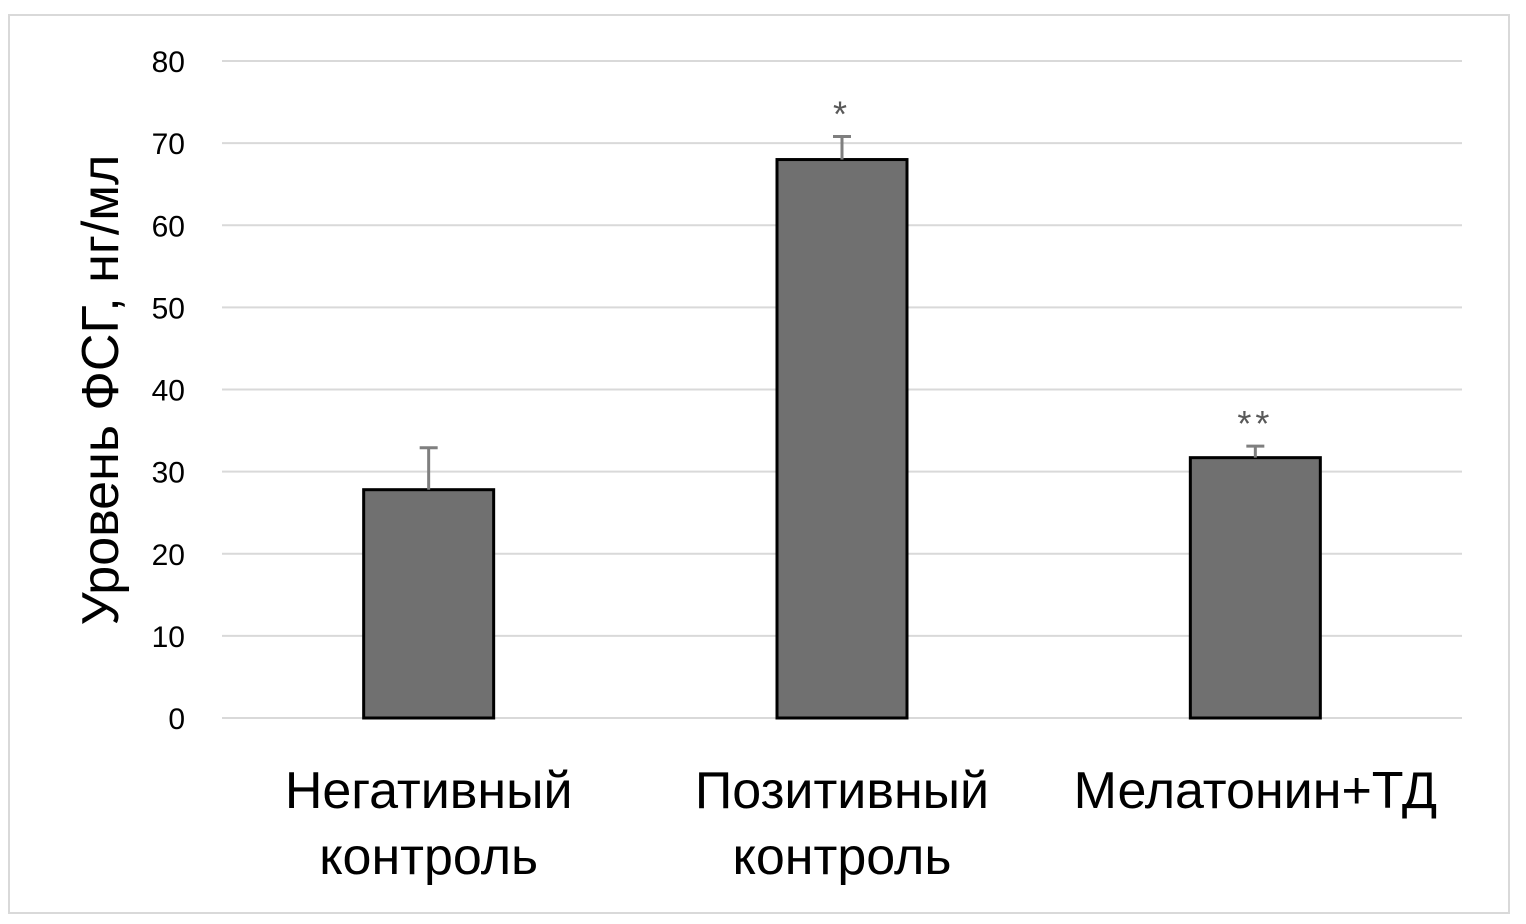 The width and height of the screenshot is (1526, 924). Describe the element at coordinates (1053, 269) in the screenshot. I see `significance-markers: ***` at that location.